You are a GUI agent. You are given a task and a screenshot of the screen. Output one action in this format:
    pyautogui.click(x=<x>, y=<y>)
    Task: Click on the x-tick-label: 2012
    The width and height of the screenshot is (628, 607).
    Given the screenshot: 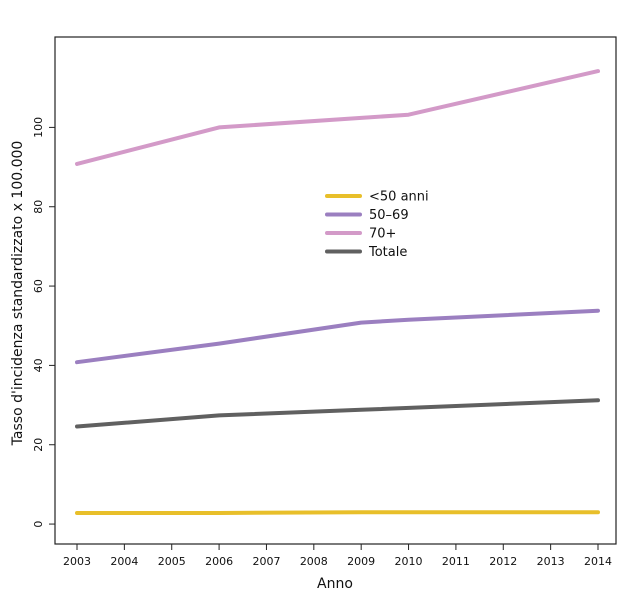 What is the action you would take?
    pyautogui.click(x=503, y=561)
    